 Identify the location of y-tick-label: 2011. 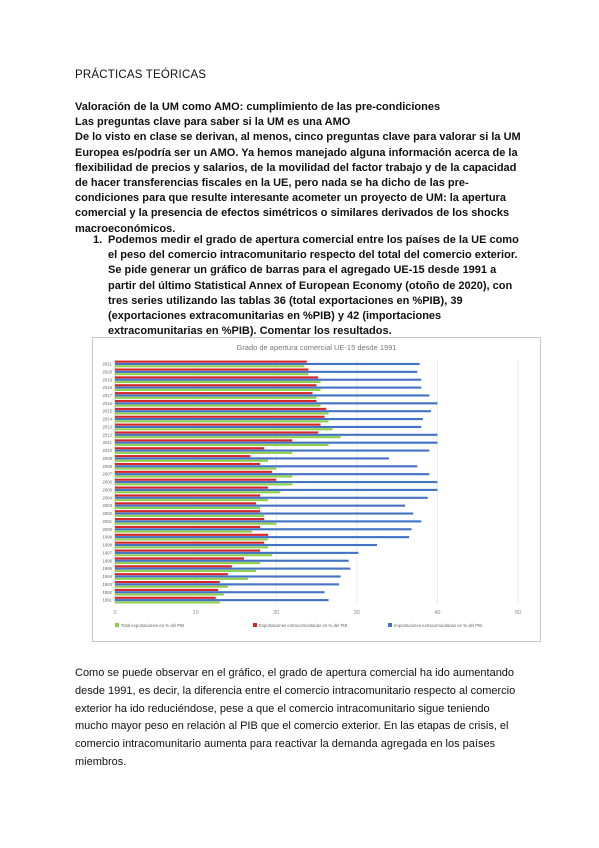
(108, 442).